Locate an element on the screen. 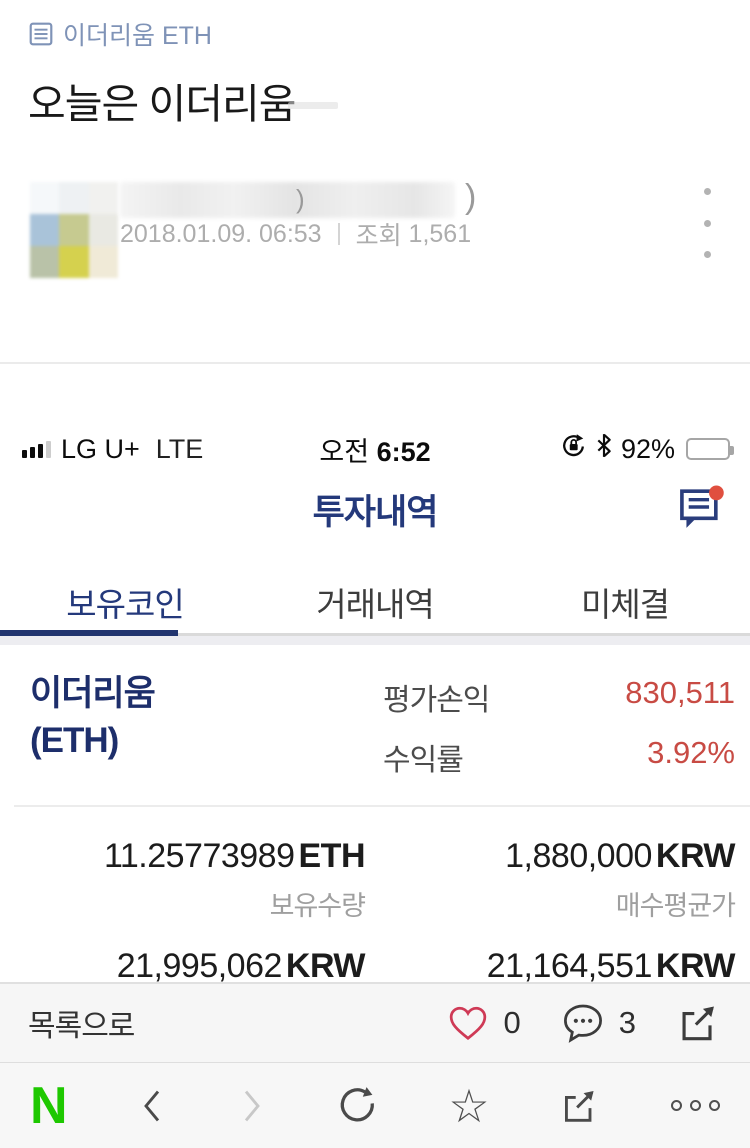  app-title: 투자내역 is located at coordinates (375, 512).